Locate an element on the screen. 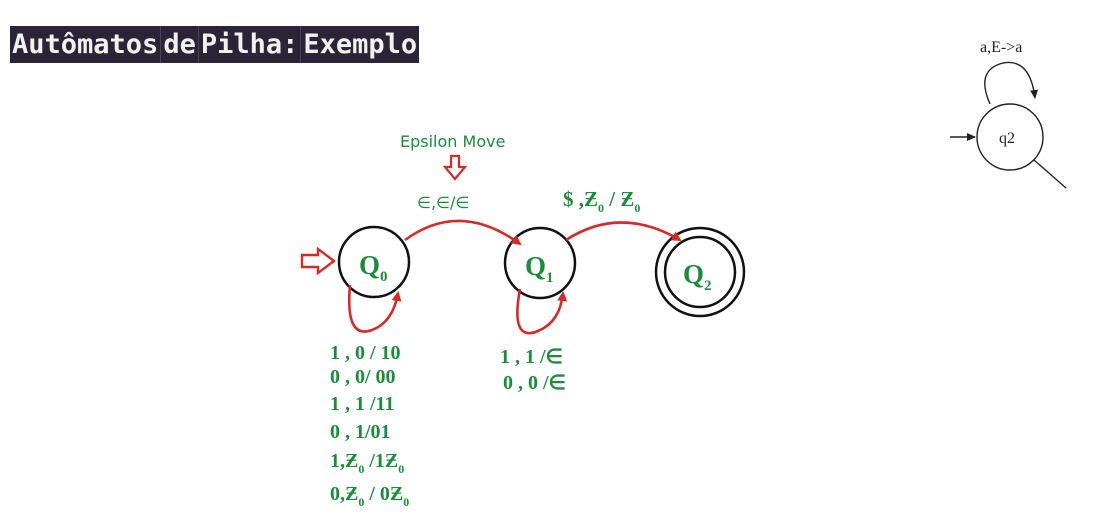  page-title: Autômatos de Pilha: Exemplo is located at coordinates (215, 44).